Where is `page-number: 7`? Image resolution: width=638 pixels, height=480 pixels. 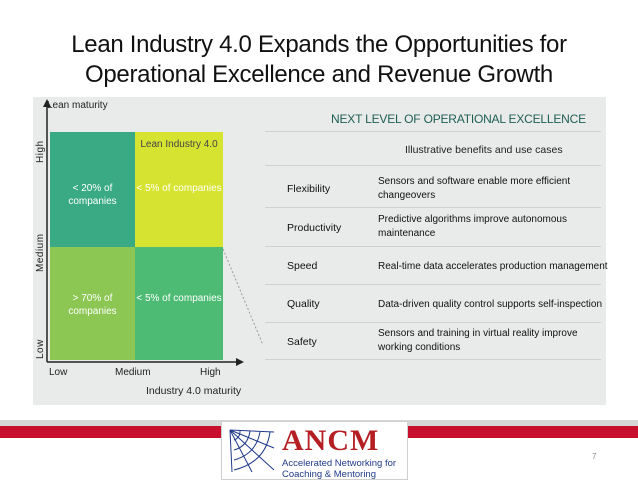
page-number: 7 is located at coordinates (594, 456).